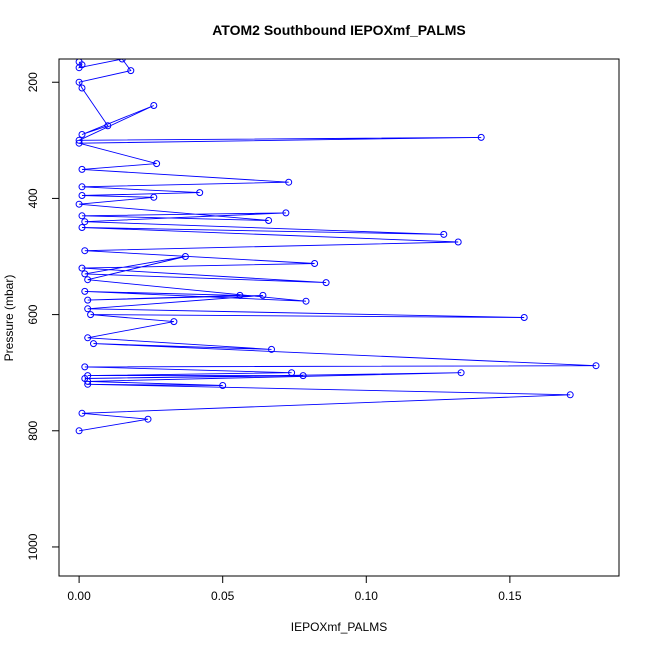 This screenshot has height=650, width=650. What do you see at coordinates (33, 430) in the screenshot?
I see `y-tick-label: 800` at bounding box center [33, 430].